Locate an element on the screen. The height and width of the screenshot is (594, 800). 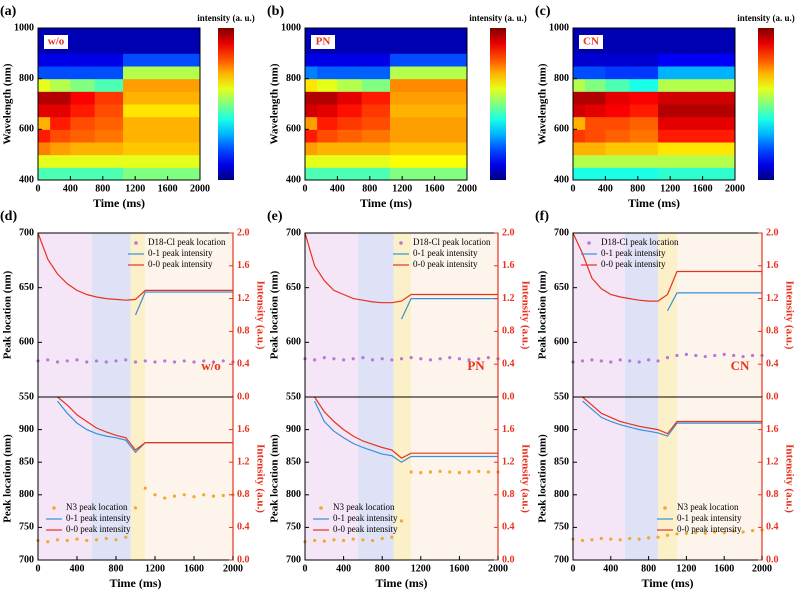
annotation: w/o is located at coordinates (211, 365).